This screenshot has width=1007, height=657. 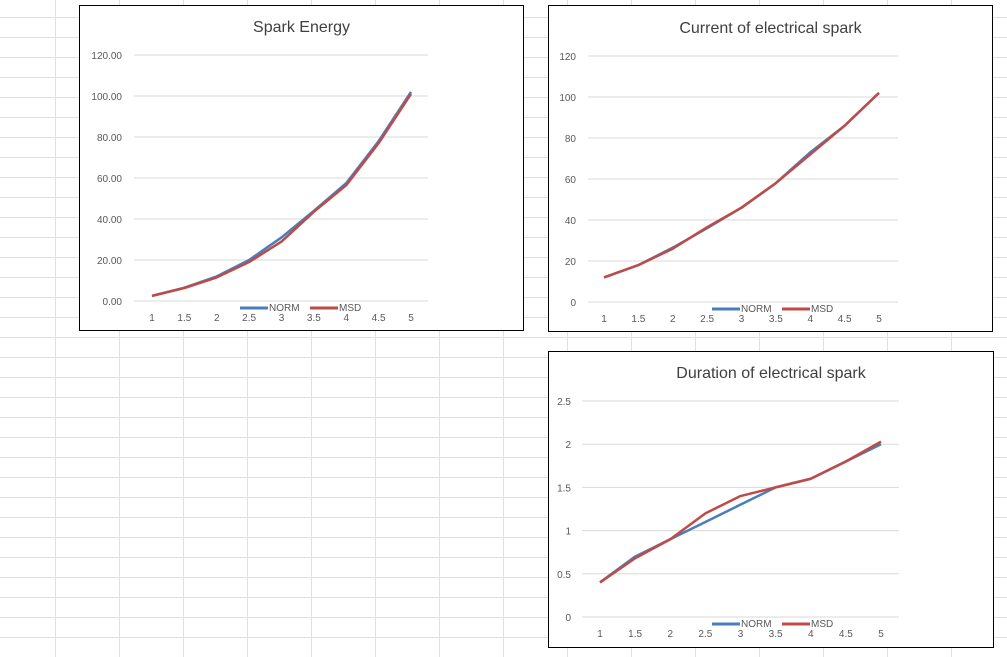 I want to click on y-tick-label: 1, so click(x=568, y=532).